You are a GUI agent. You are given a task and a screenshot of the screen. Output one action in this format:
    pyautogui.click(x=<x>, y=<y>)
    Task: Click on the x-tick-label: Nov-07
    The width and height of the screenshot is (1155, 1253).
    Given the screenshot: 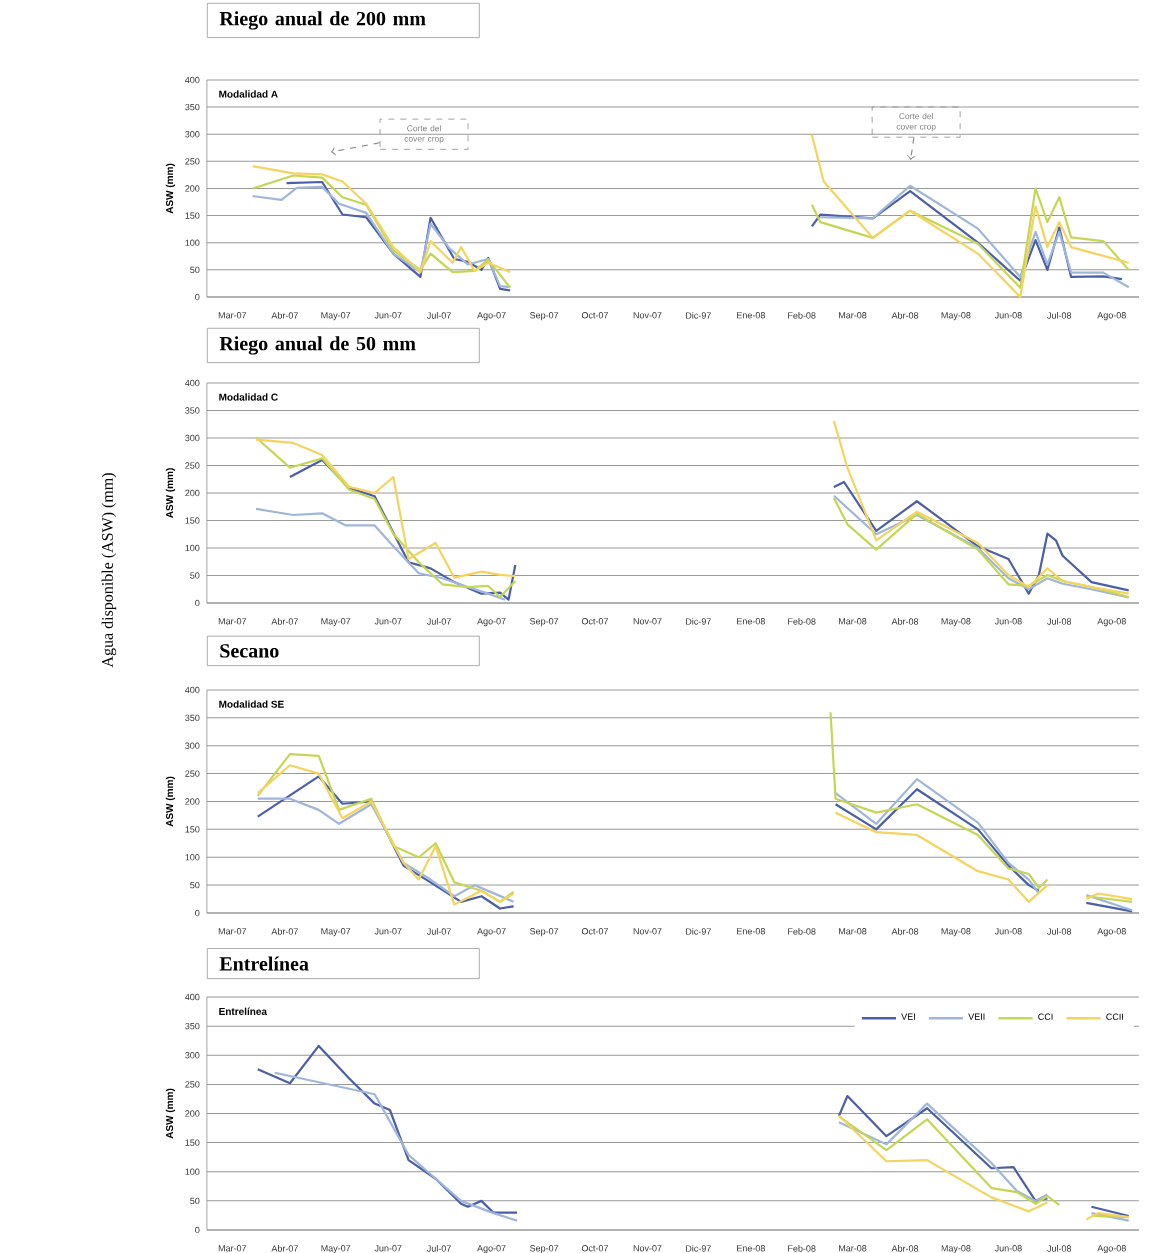 What is the action you would take?
    pyautogui.click(x=647, y=621)
    